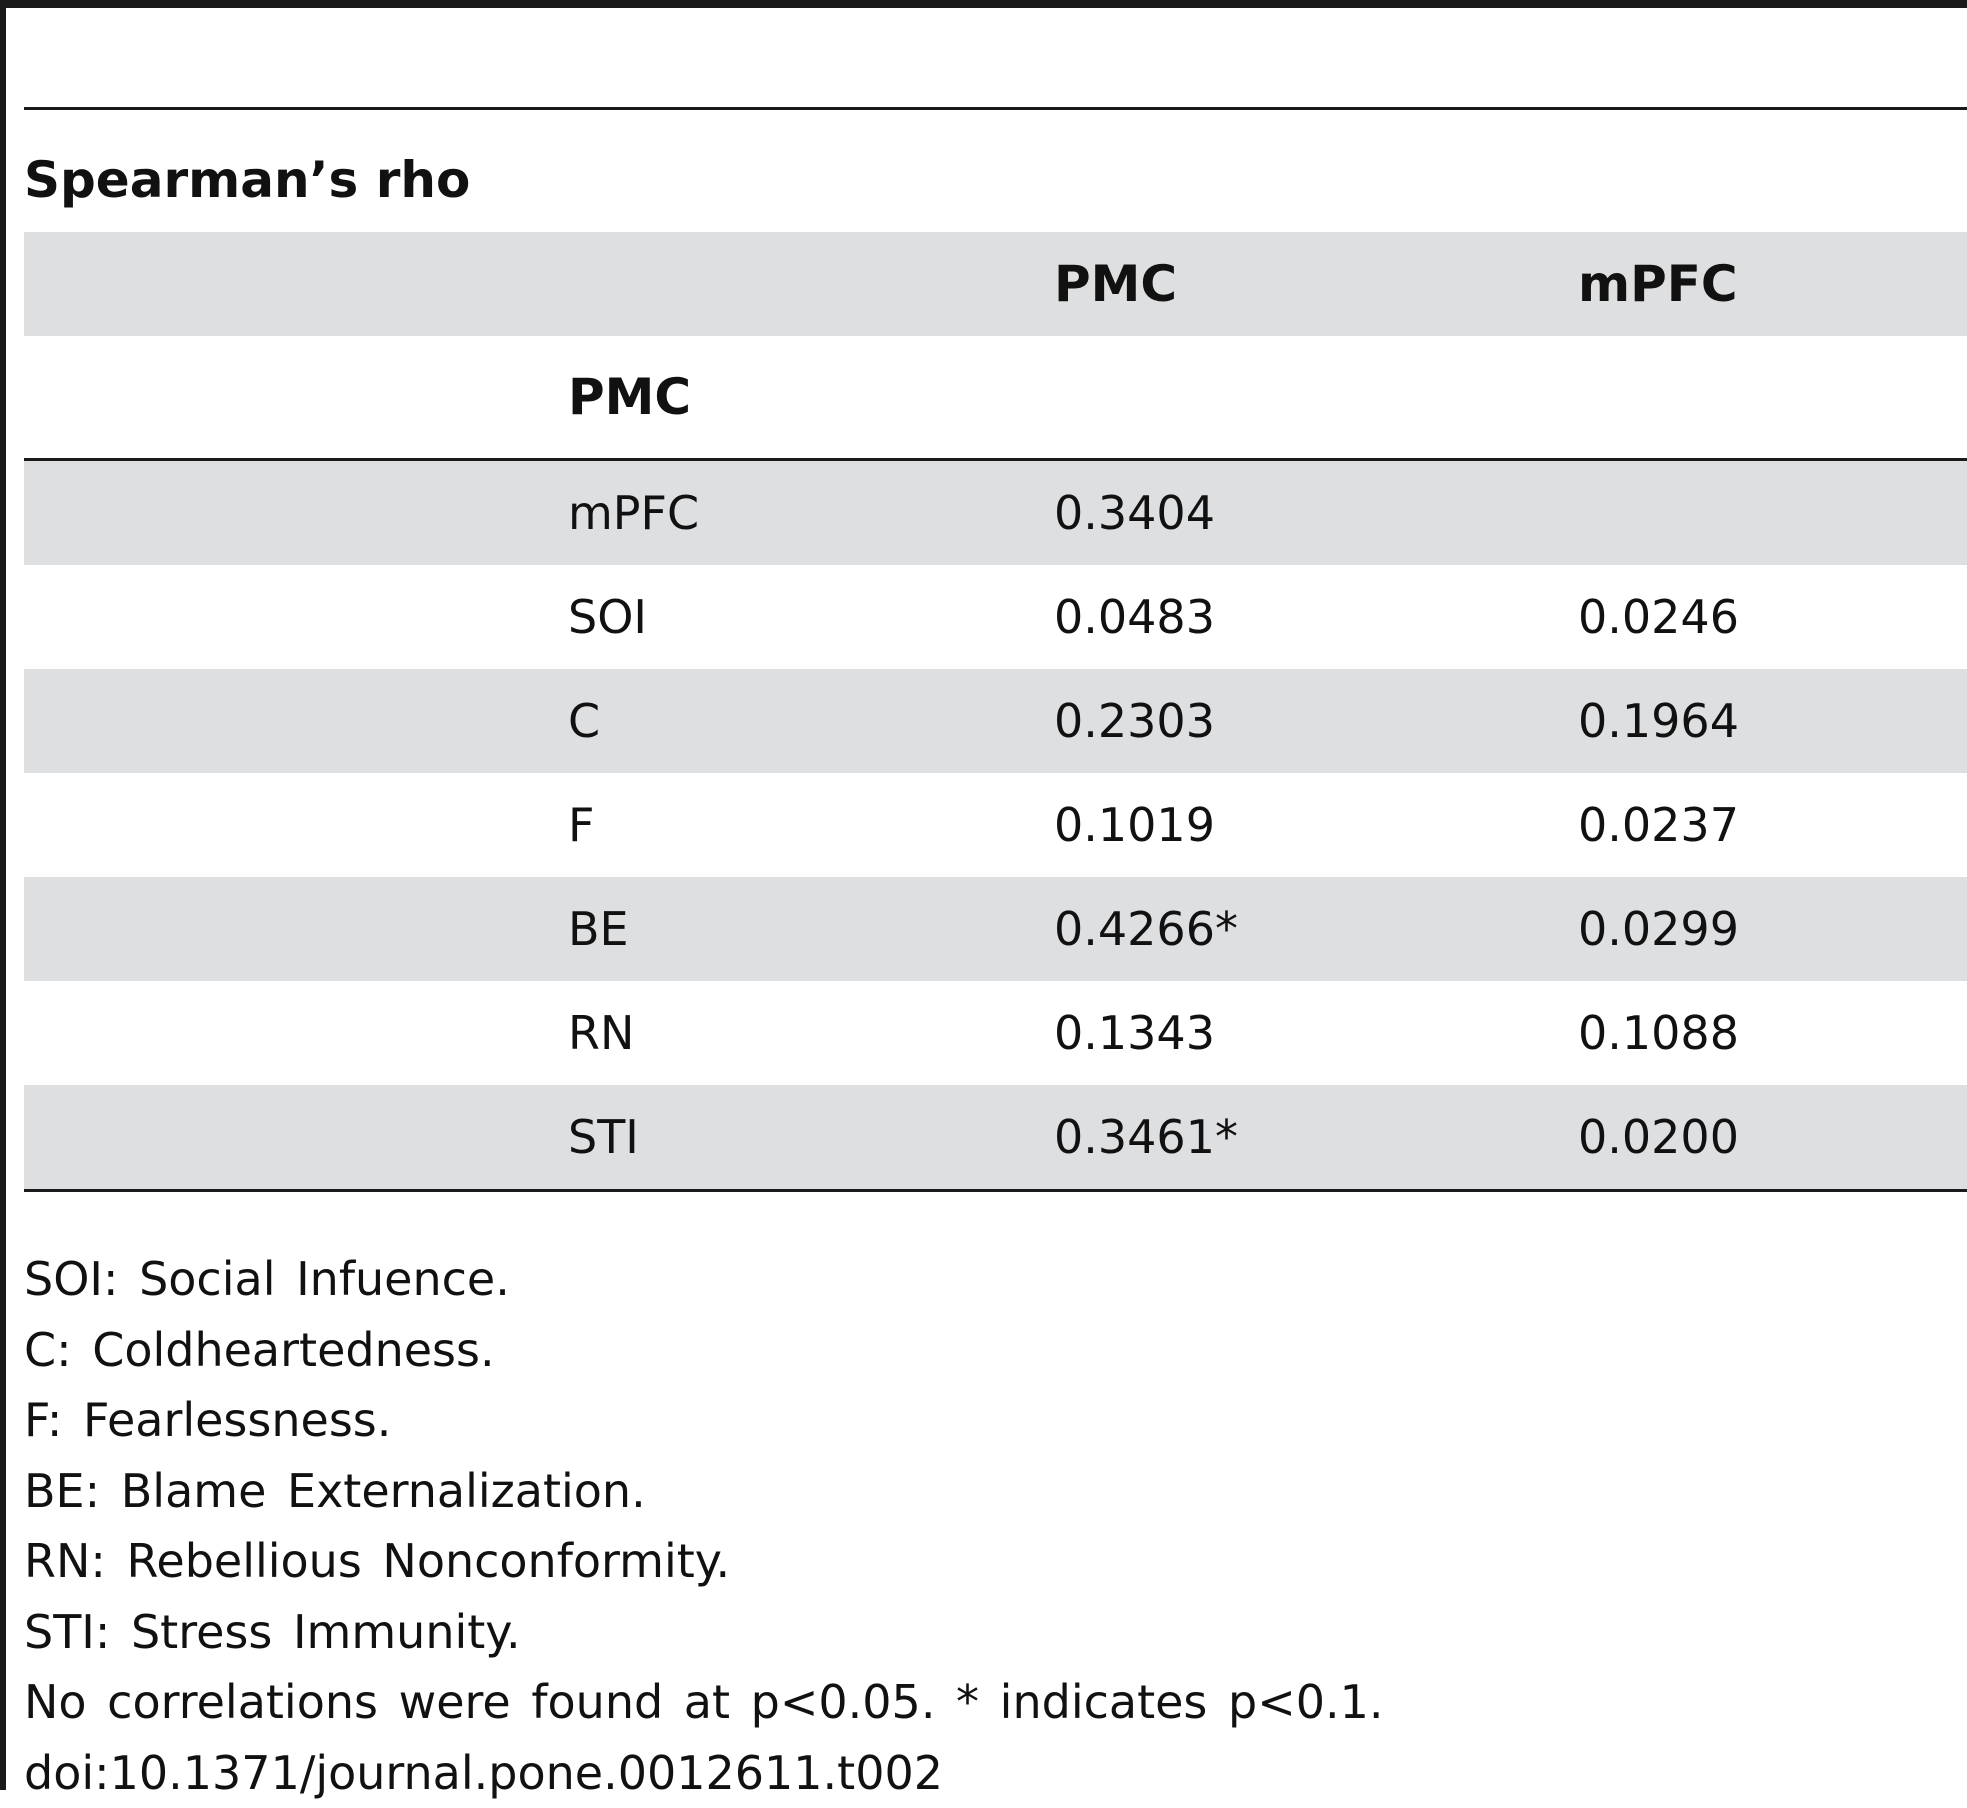  I want to click on row-label: mPFC, so click(633, 513).